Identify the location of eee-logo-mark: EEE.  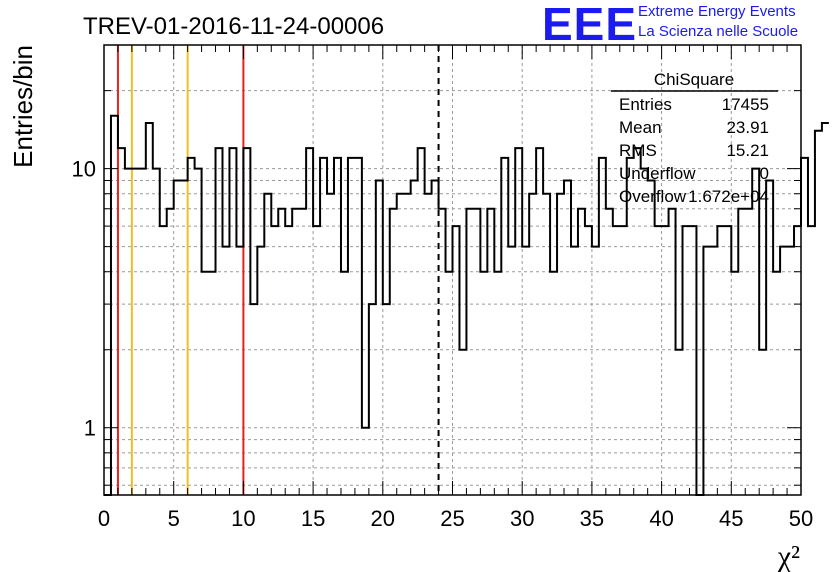
(590, 25).